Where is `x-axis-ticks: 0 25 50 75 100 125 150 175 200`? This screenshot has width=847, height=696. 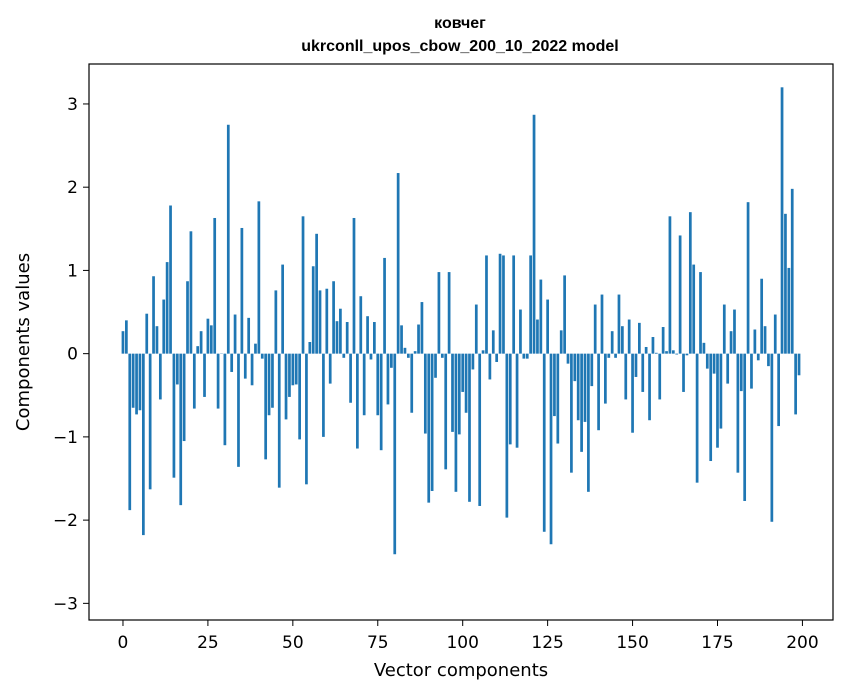
x-axis-ticks: 0 25 50 75 100 125 150 175 200 is located at coordinates (468, 636).